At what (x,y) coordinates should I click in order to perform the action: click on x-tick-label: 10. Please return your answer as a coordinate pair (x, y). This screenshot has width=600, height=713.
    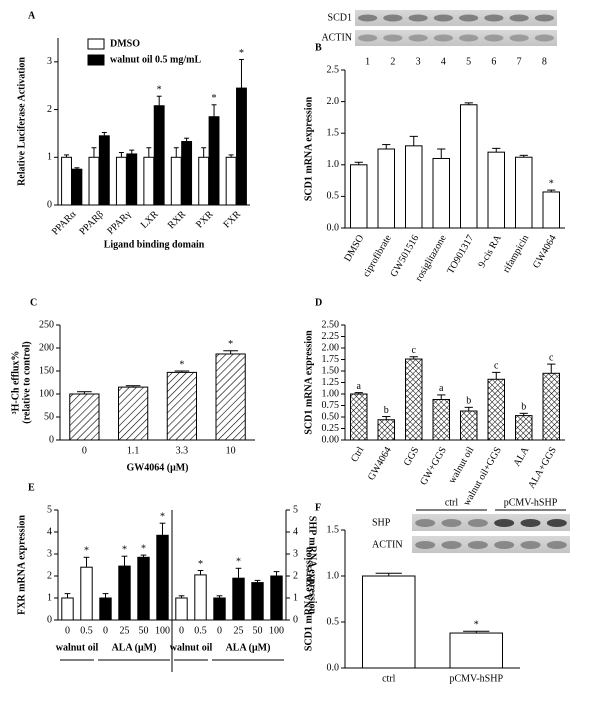
    Looking at the image, I should click on (231, 450).